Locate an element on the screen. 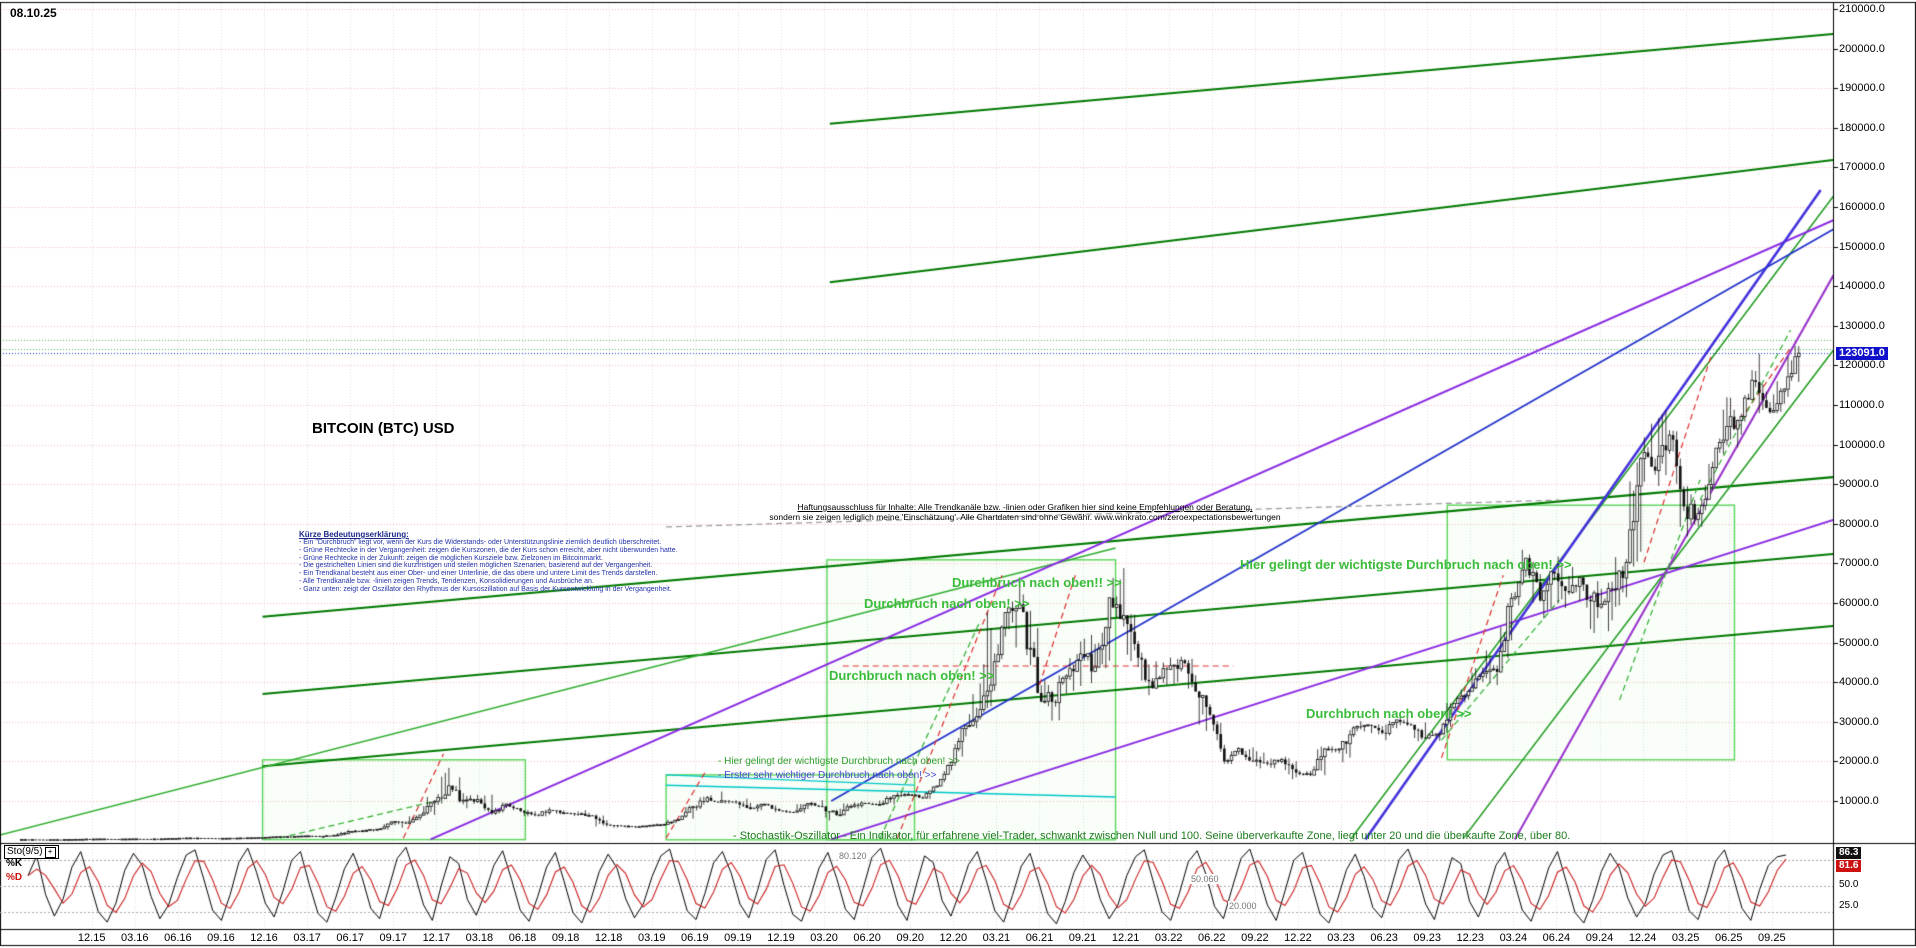 The height and width of the screenshot is (948, 1916). price-axis-label: 120000.0 is located at coordinates (1862, 365).